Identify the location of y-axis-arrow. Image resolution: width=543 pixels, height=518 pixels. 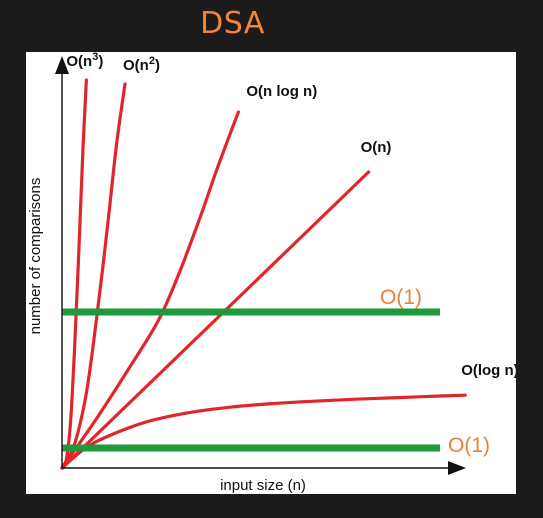
(62, 65).